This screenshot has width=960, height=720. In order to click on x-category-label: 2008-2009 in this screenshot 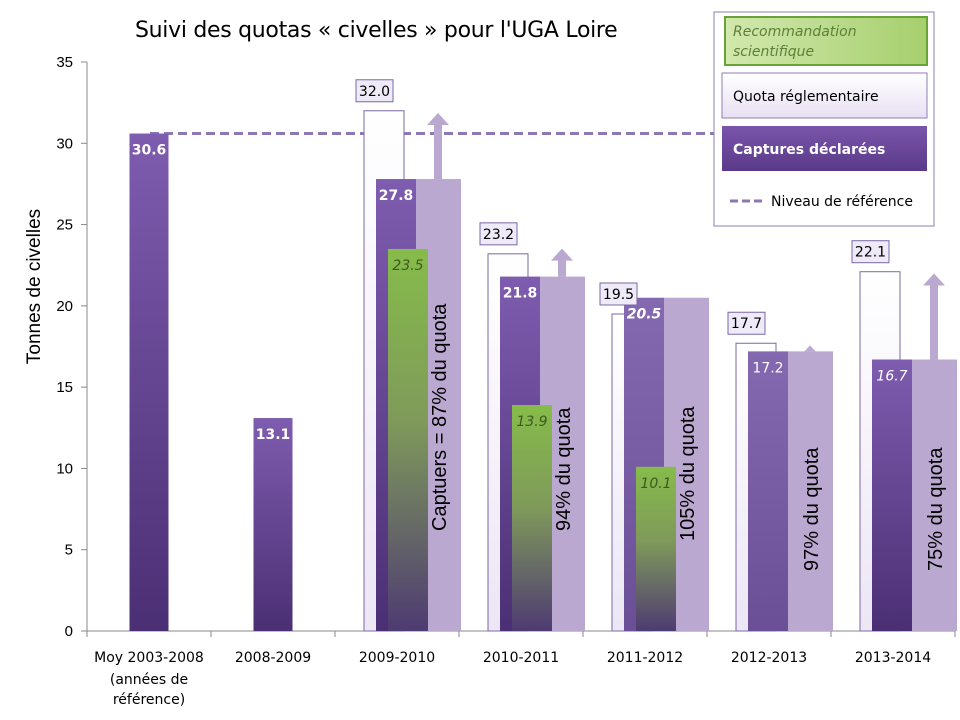, I will do `click(273, 658)`.